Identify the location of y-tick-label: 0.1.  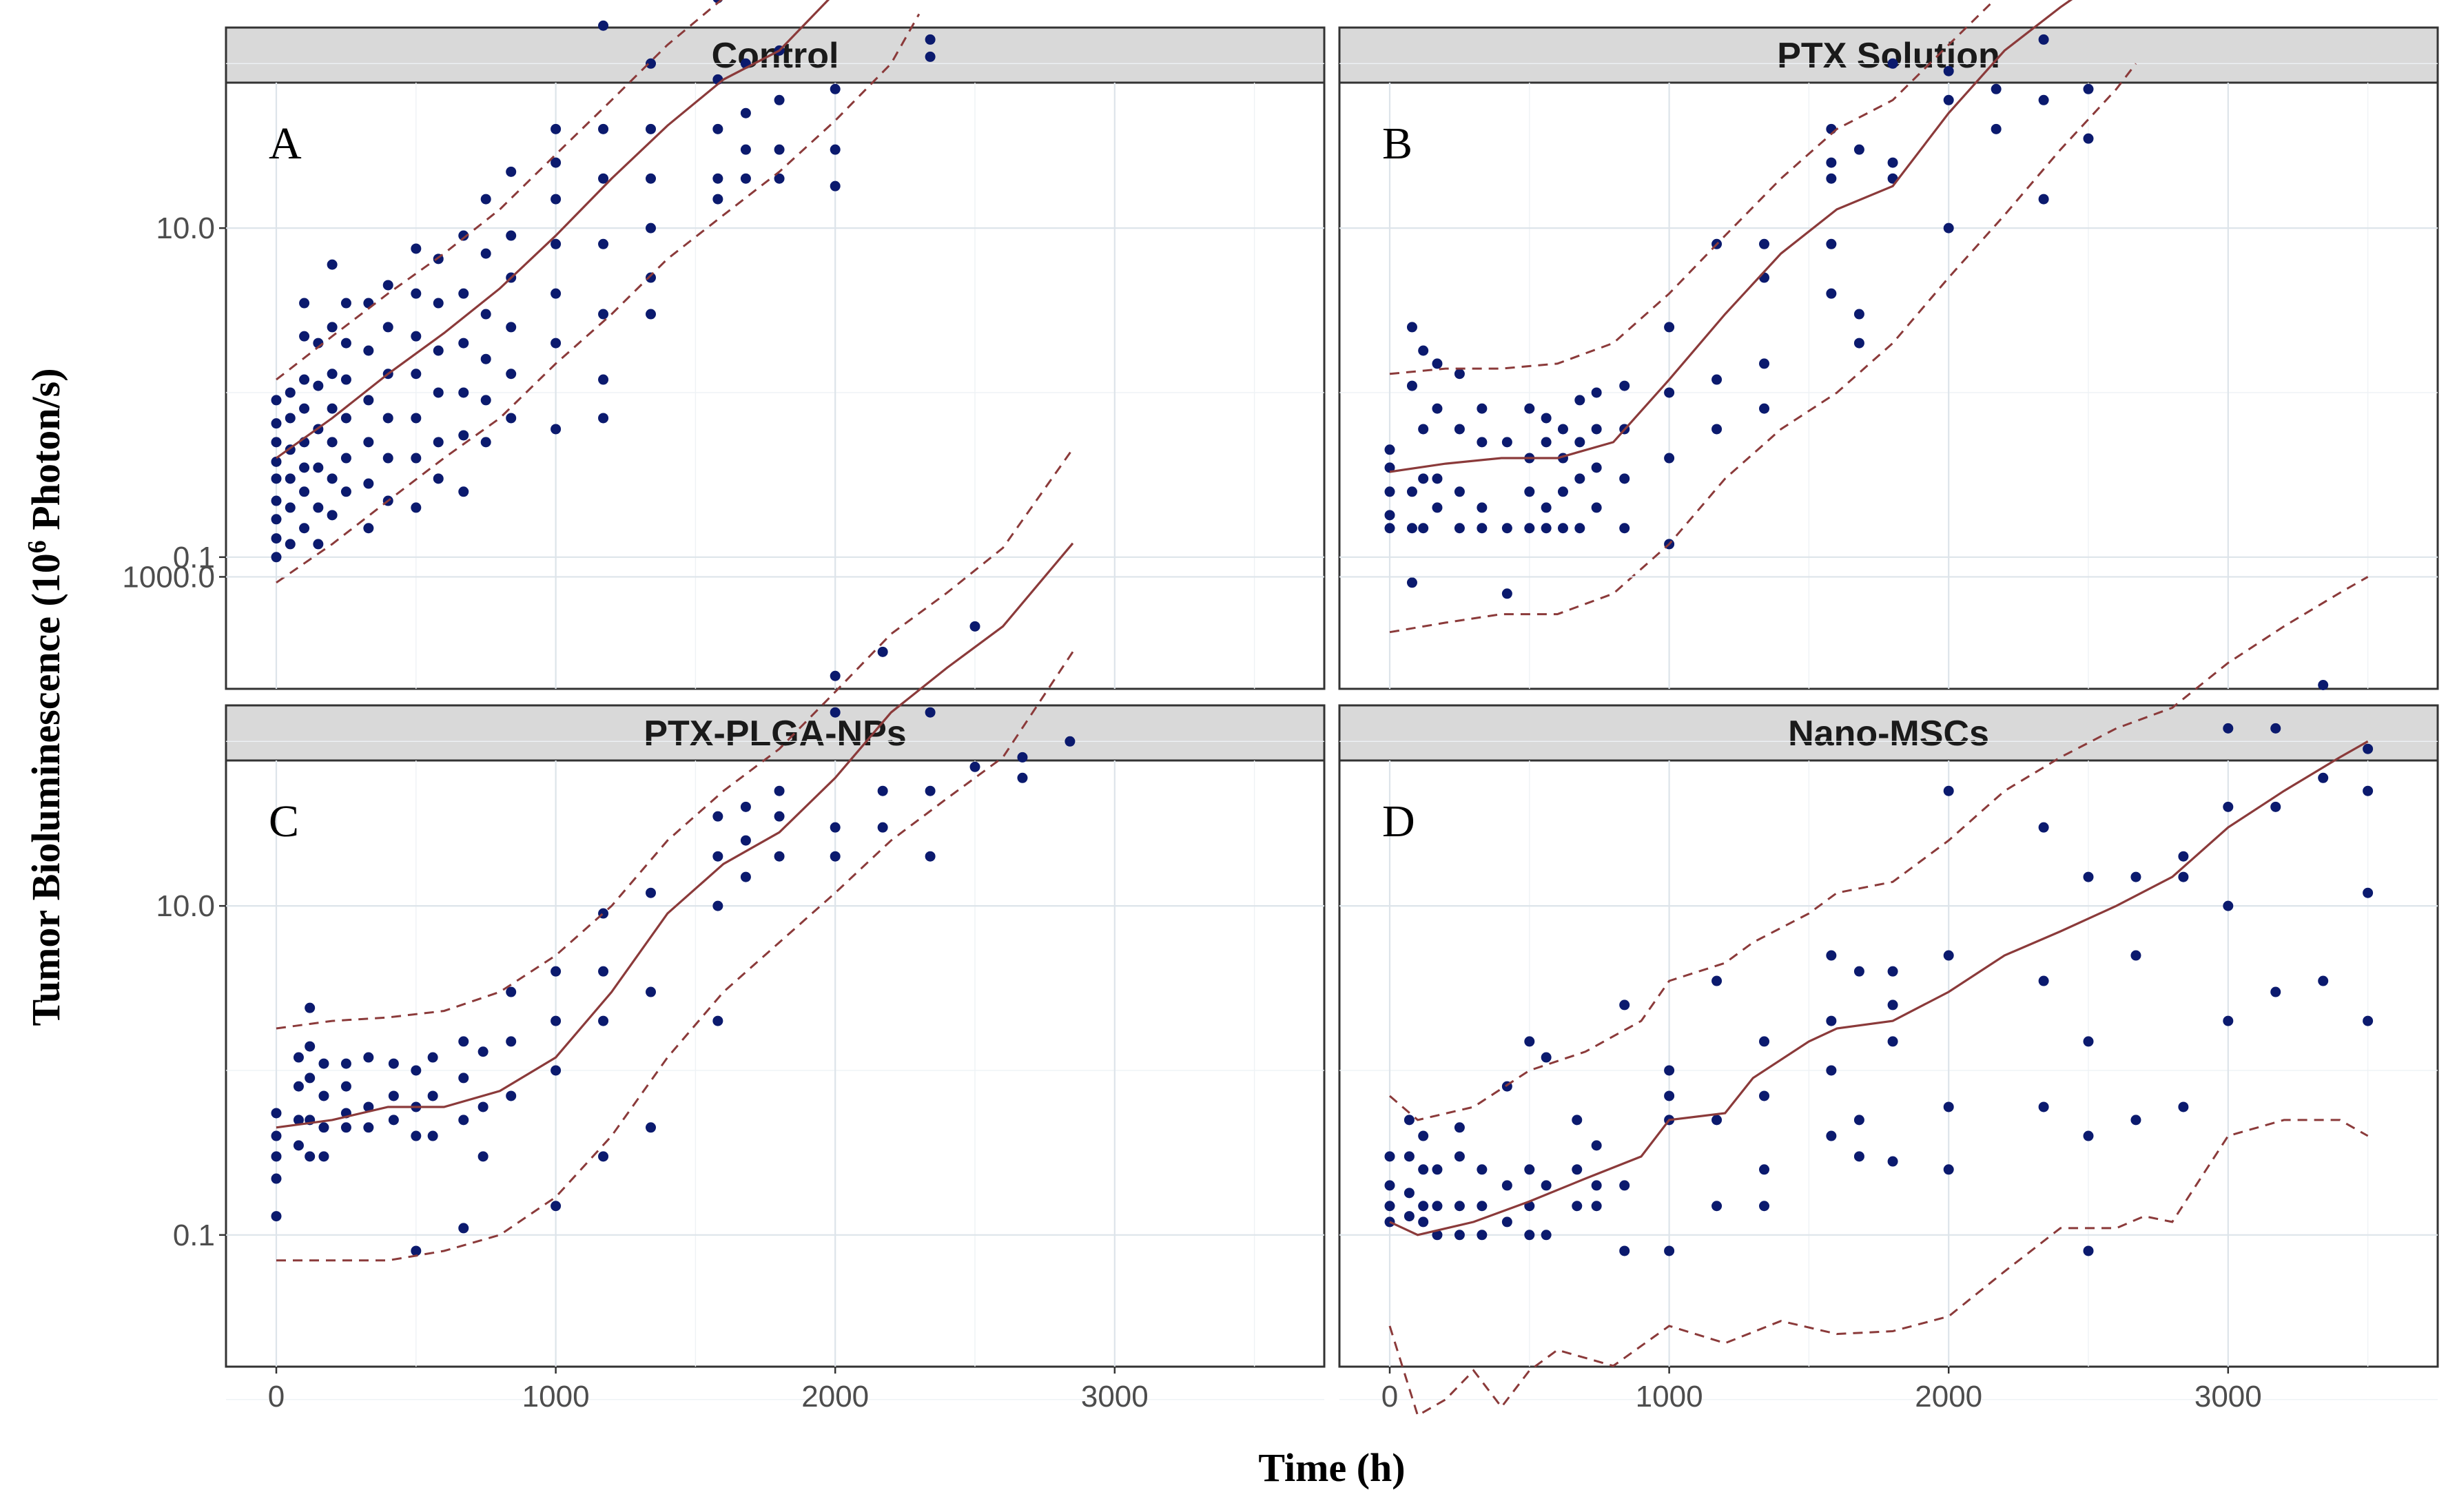
(194, 557).